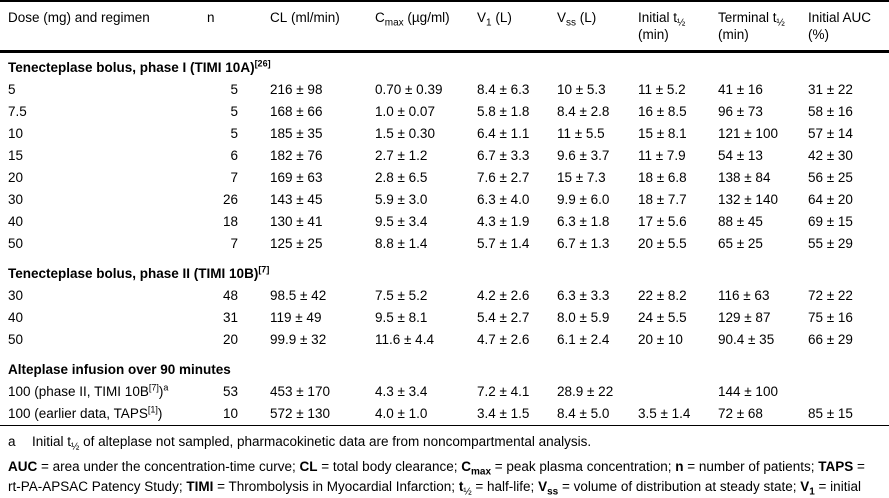  I want to click on table-cell: 54 ± 13, so click(740, 155).